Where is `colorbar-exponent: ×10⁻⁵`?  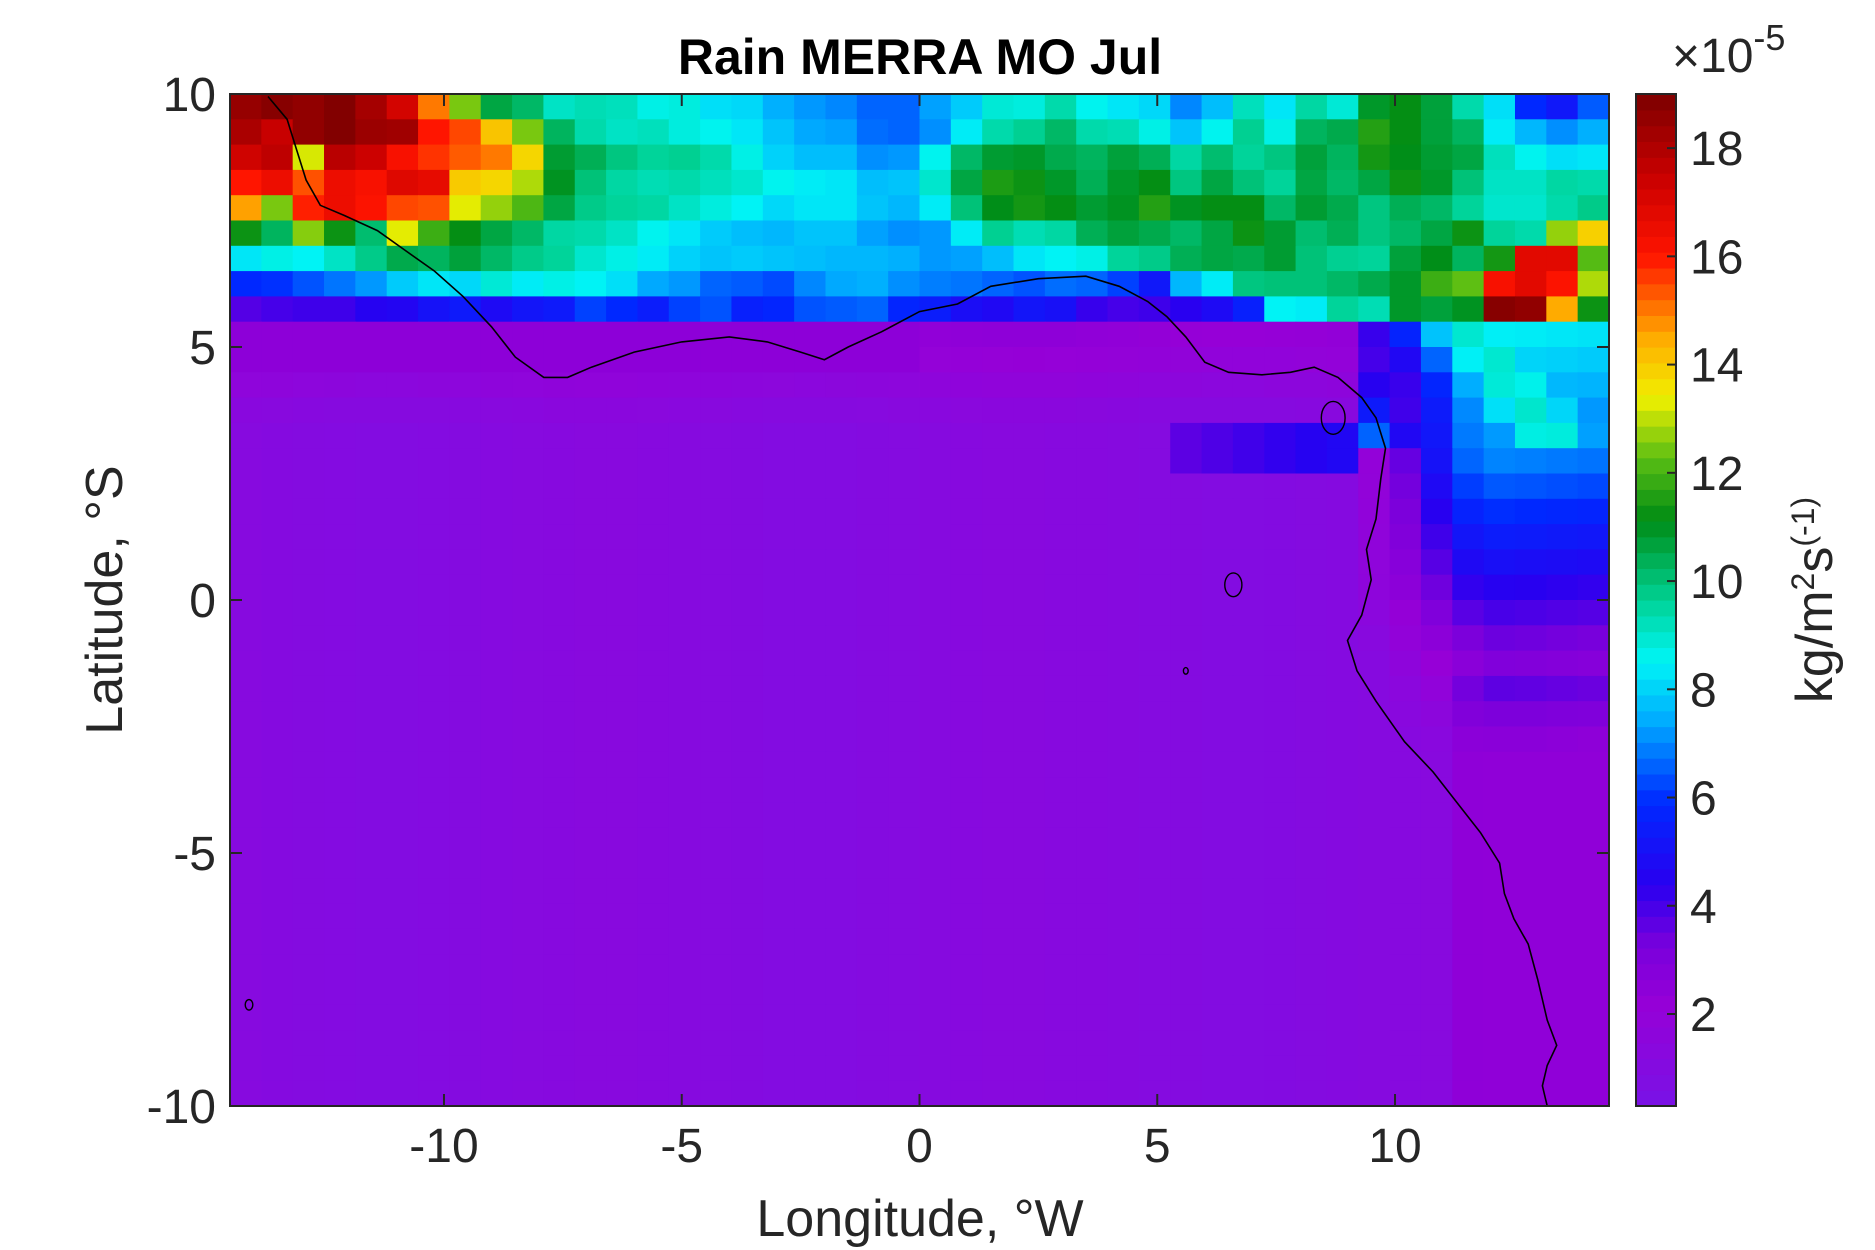 colorbar-exponent: ×10⁻⁵ is located at coordinates (1728, 50).